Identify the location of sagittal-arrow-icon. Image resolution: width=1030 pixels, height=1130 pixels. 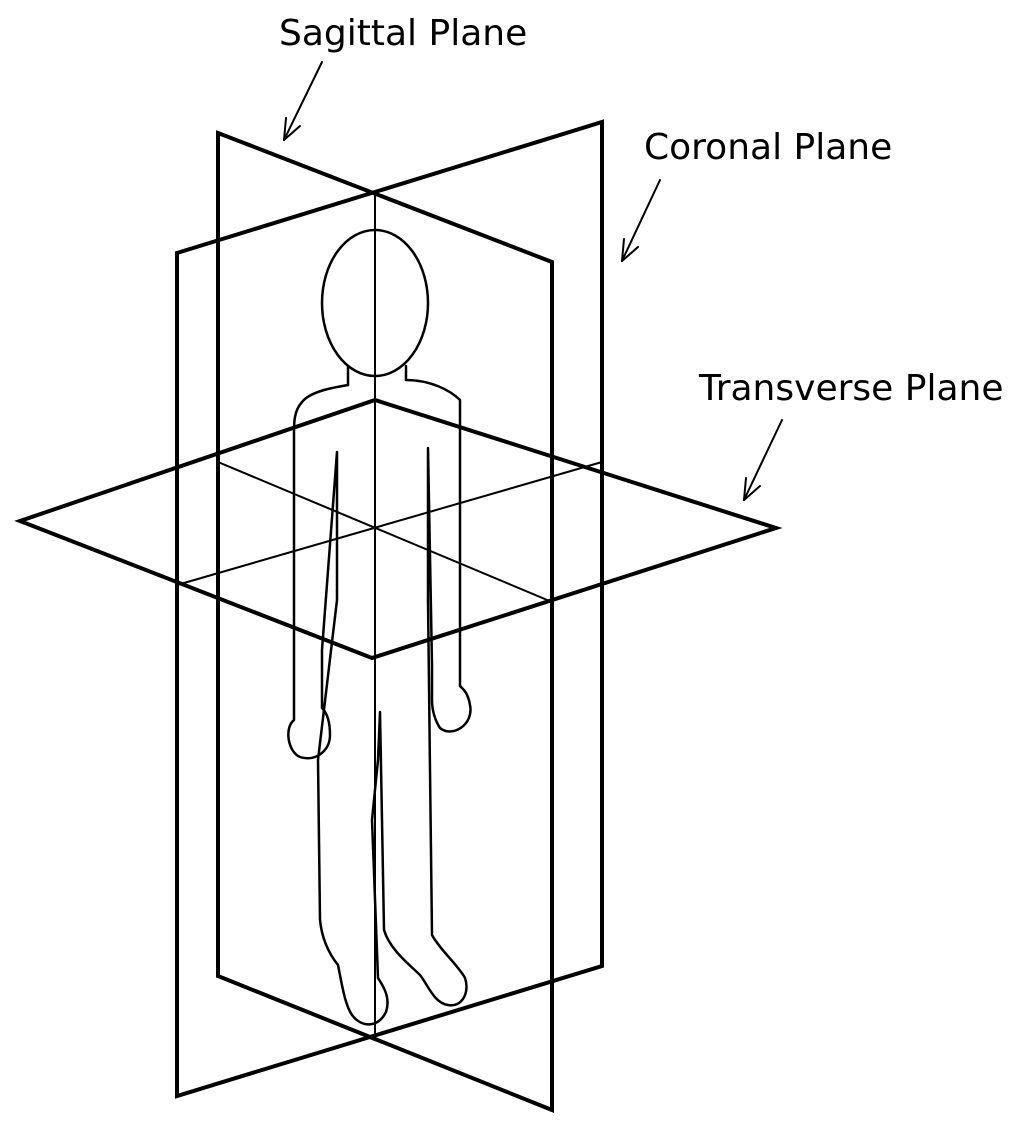
(303, 101).